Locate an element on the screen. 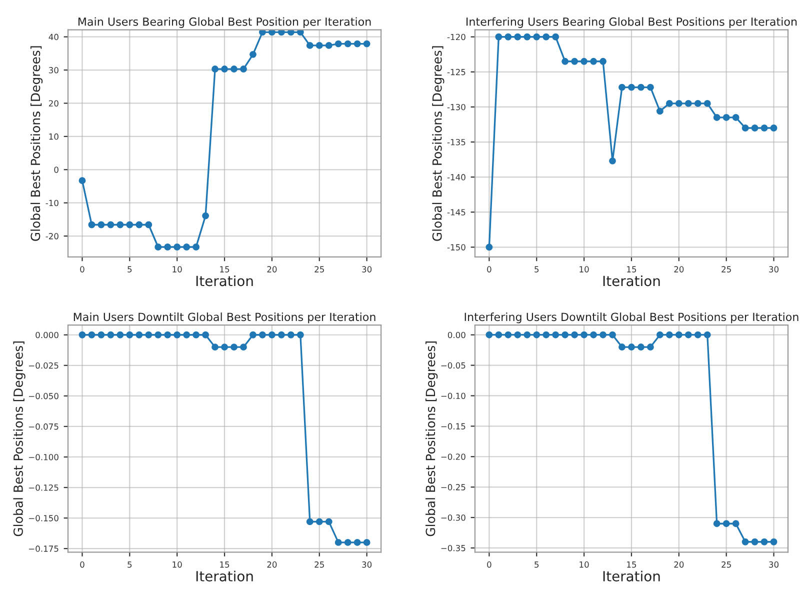 This screenshot has width=800, height=597. y-tick-label: -140 is located at coordinates (456, 177).